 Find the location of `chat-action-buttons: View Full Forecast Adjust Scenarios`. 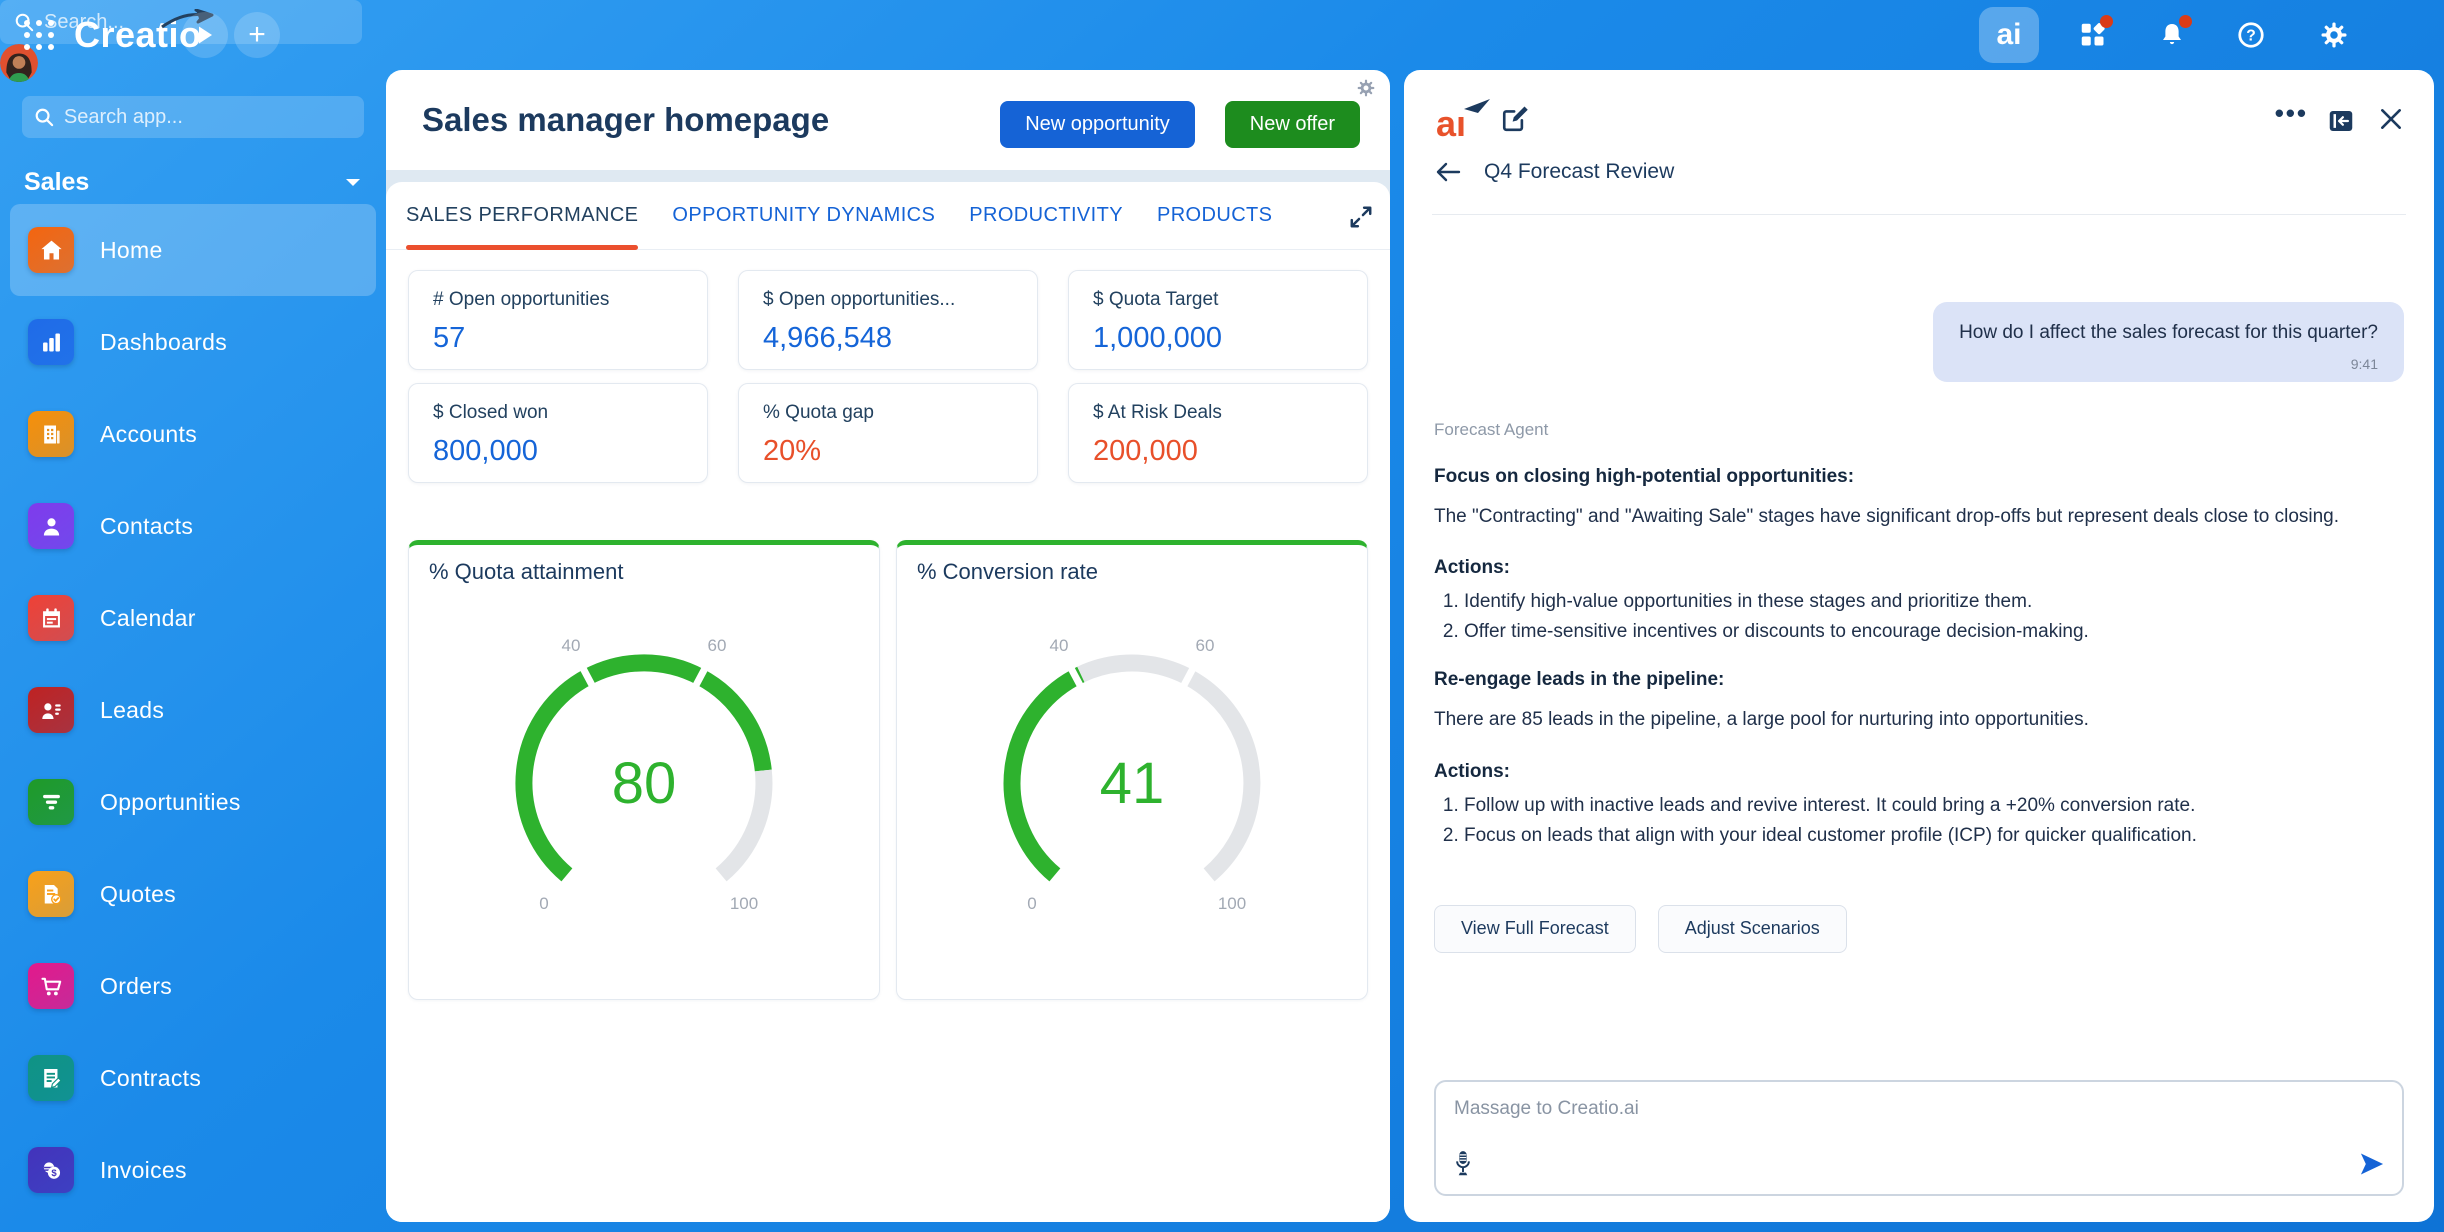

chat-action-buttons: View Full Forecast Adjust Scenarios is located at coordinates (1919, 928).